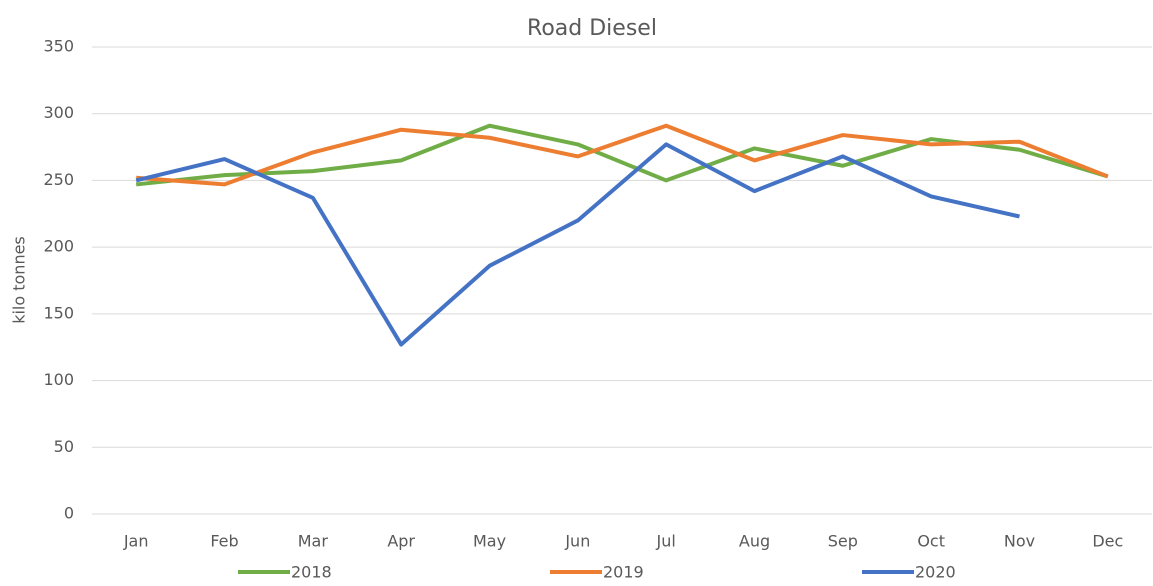  I want to click on series-line, so click(622, 155).